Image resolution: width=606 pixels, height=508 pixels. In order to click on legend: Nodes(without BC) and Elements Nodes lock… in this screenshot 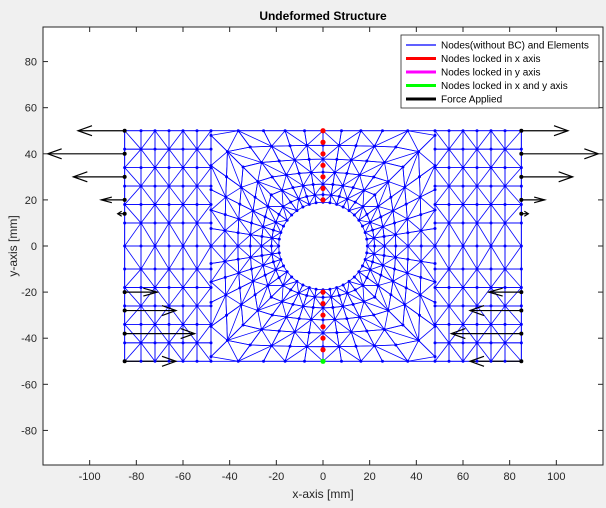, I will do `click(500, 71)`.